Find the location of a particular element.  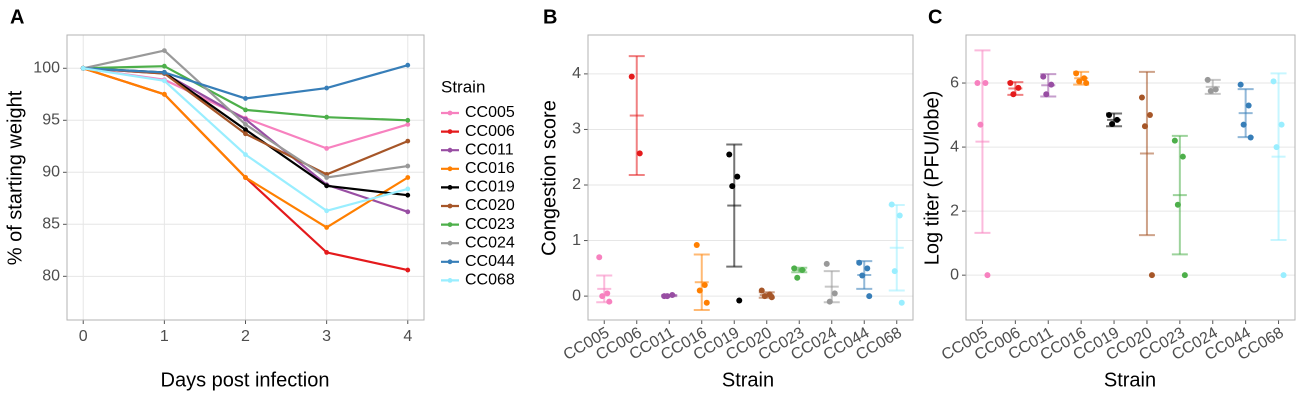

x-tick-label: 4 is located at coordinates (407, 336).